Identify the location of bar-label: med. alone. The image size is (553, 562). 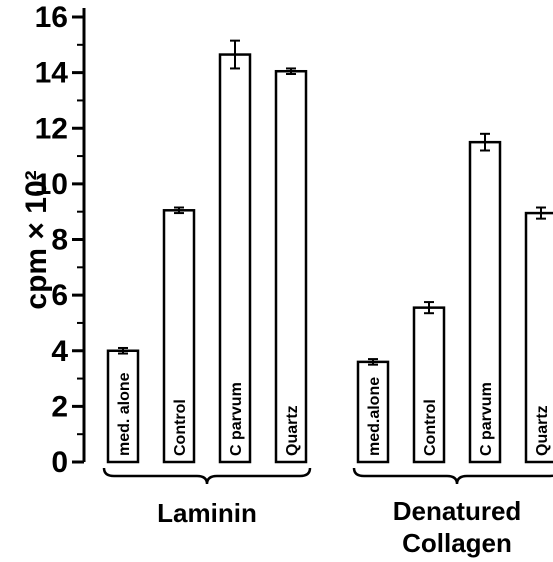
(124, 414).